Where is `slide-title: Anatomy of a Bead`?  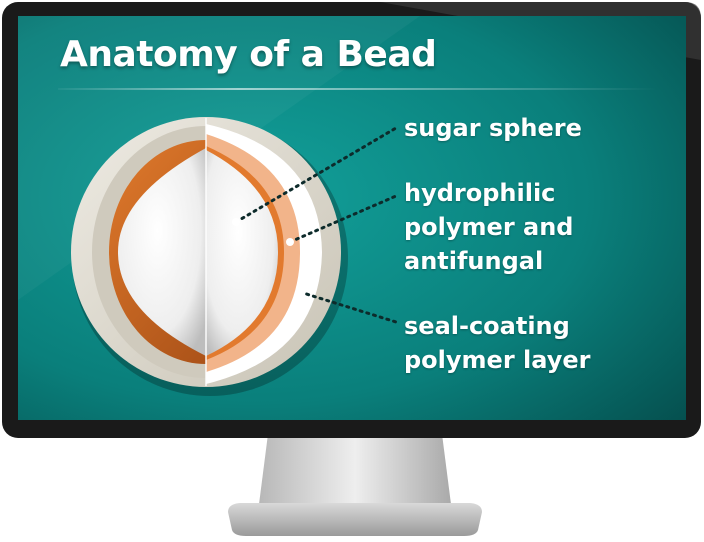 slide-title: Anatomy of a Bead is located at coordinates (248, 54).